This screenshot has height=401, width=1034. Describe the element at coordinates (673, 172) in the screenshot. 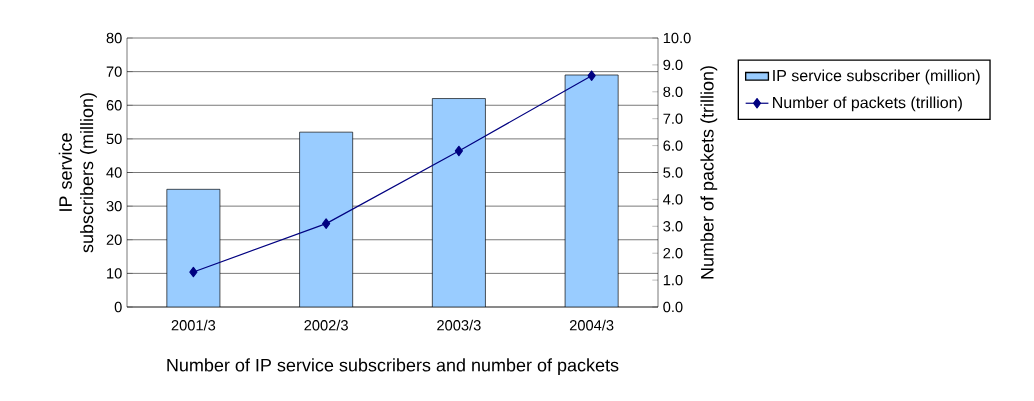

I see `y2-tick-label: 5.0` at that location.